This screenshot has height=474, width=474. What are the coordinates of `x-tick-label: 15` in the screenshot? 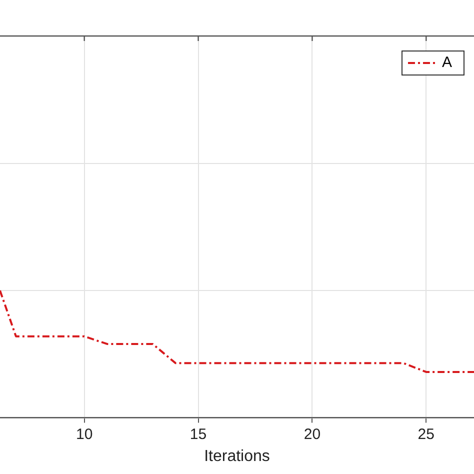 It's located at (198, 434).